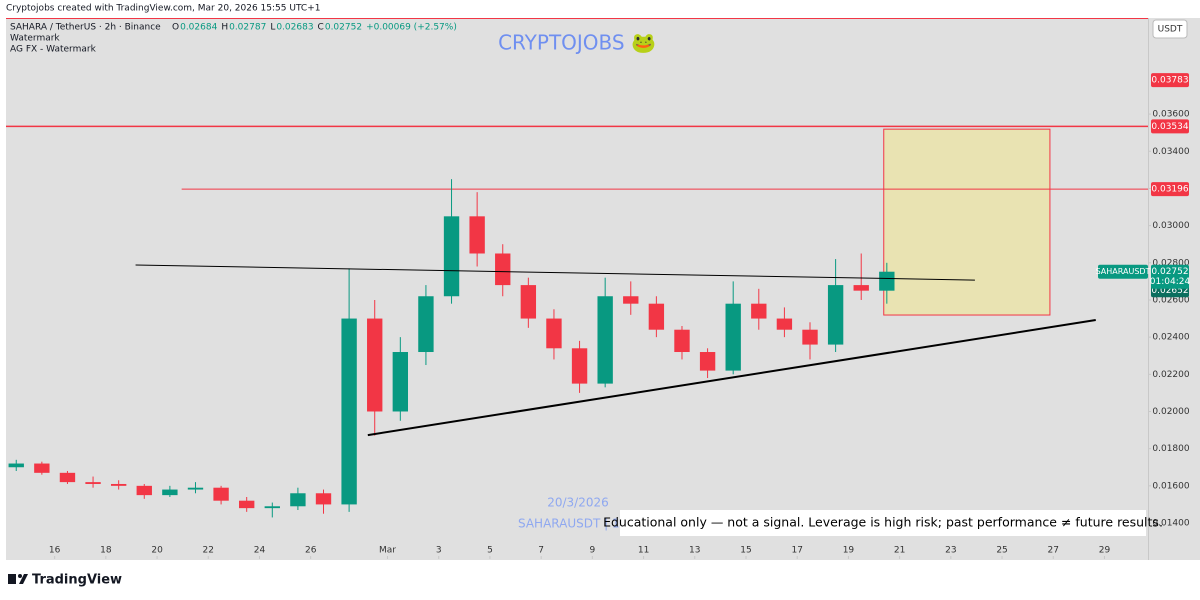 This screenshot has width=1200, height=600. I want to click on y-tick-label: 0.01600, so click(1170, 486).